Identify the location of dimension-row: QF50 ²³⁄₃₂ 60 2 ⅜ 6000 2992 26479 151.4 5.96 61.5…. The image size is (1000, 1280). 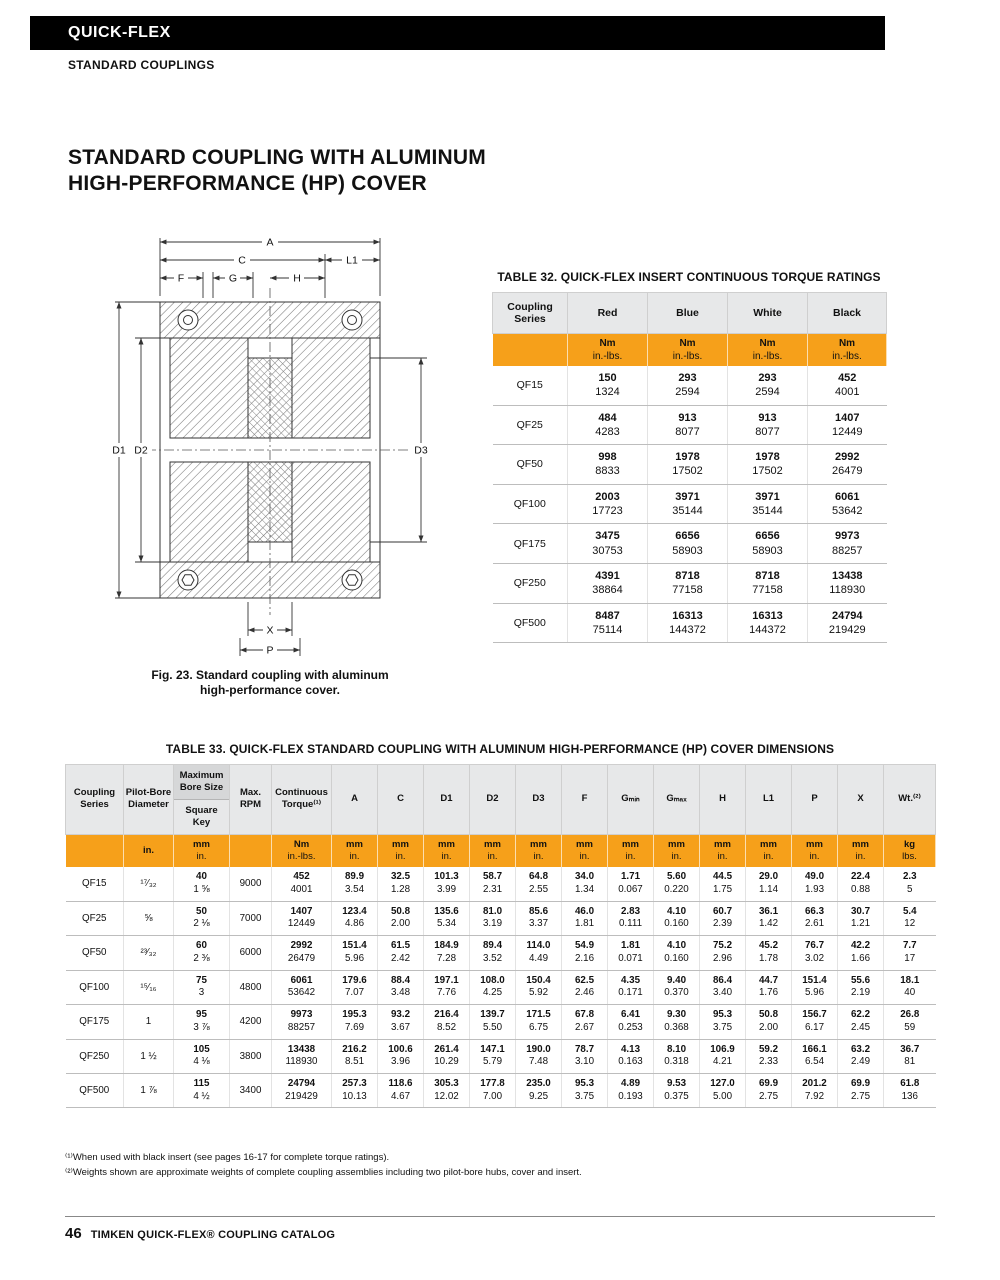
(500, 953).